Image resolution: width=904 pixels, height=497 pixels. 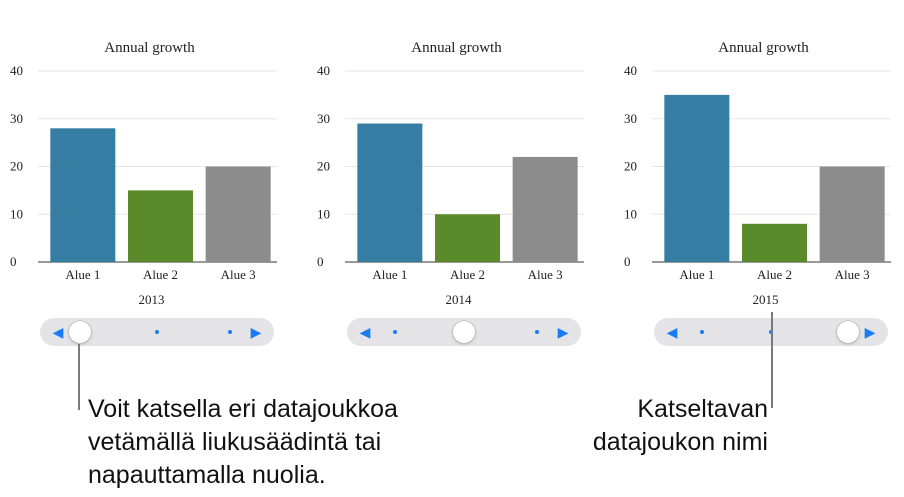 I want to click on dataset-name-label: 2014, so click(x=459, y=299).